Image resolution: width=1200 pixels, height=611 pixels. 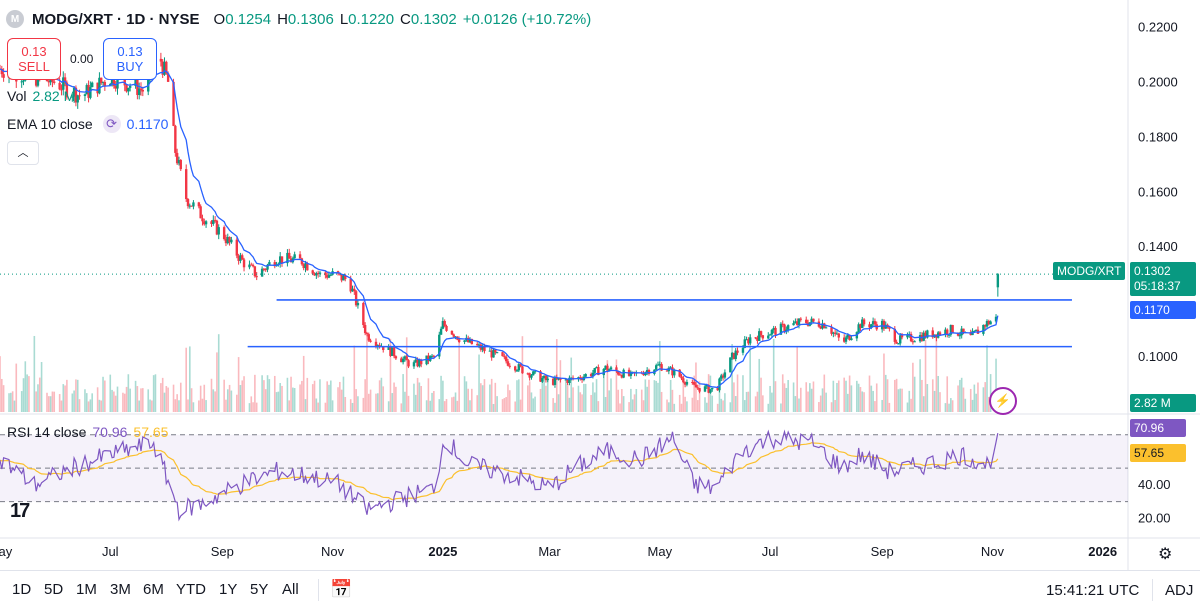 What do you see at coordinates (22, 589) in the screenshot?
I see `timeframe-1d: 1D` at bounding box center [22, 589].